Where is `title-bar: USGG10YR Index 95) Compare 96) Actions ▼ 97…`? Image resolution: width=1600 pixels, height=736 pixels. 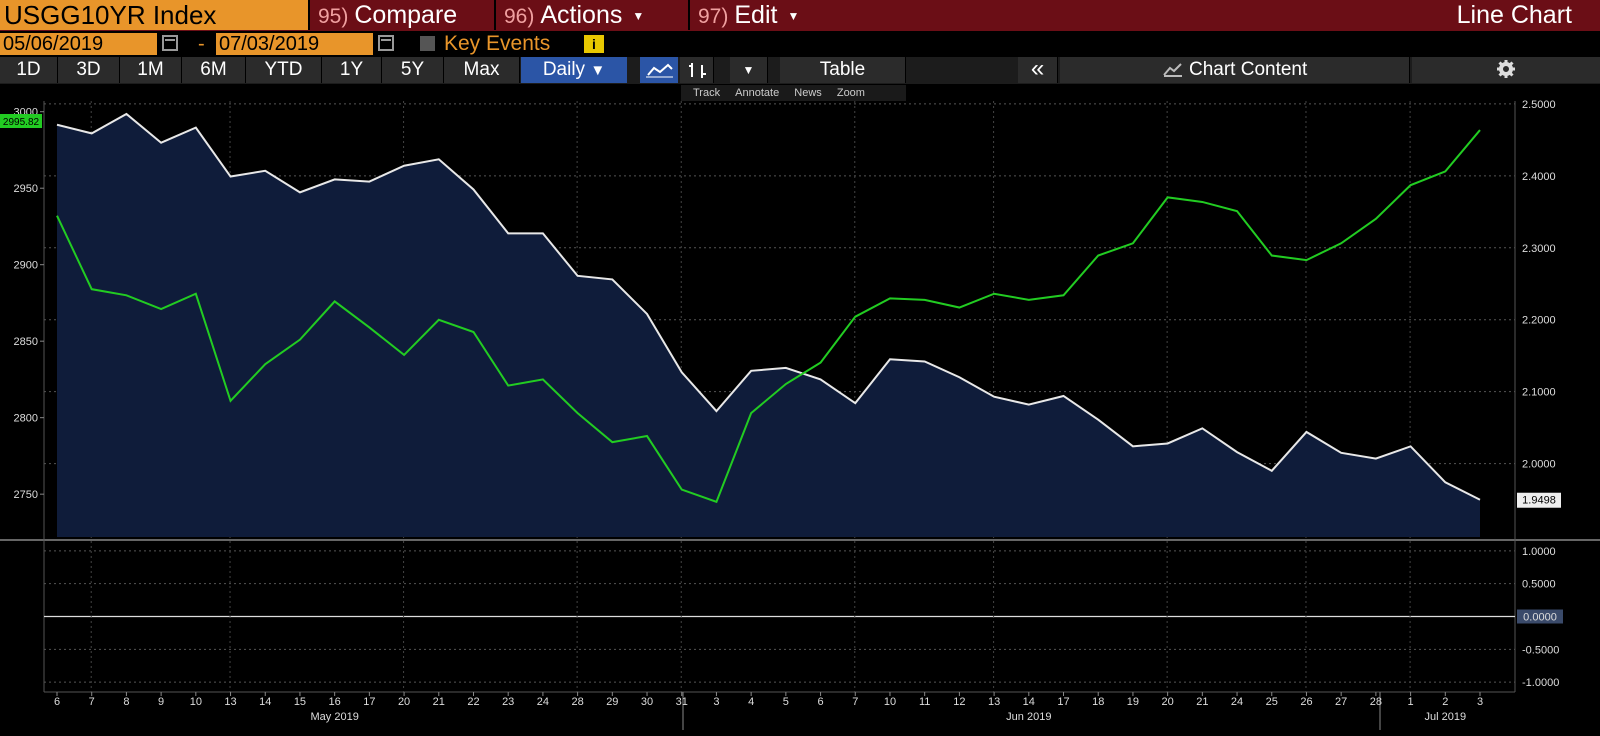
title-bar: USGG10YR Index 95) Compare 96) Actions ▼ 97… is located at coordinates (800, 15).